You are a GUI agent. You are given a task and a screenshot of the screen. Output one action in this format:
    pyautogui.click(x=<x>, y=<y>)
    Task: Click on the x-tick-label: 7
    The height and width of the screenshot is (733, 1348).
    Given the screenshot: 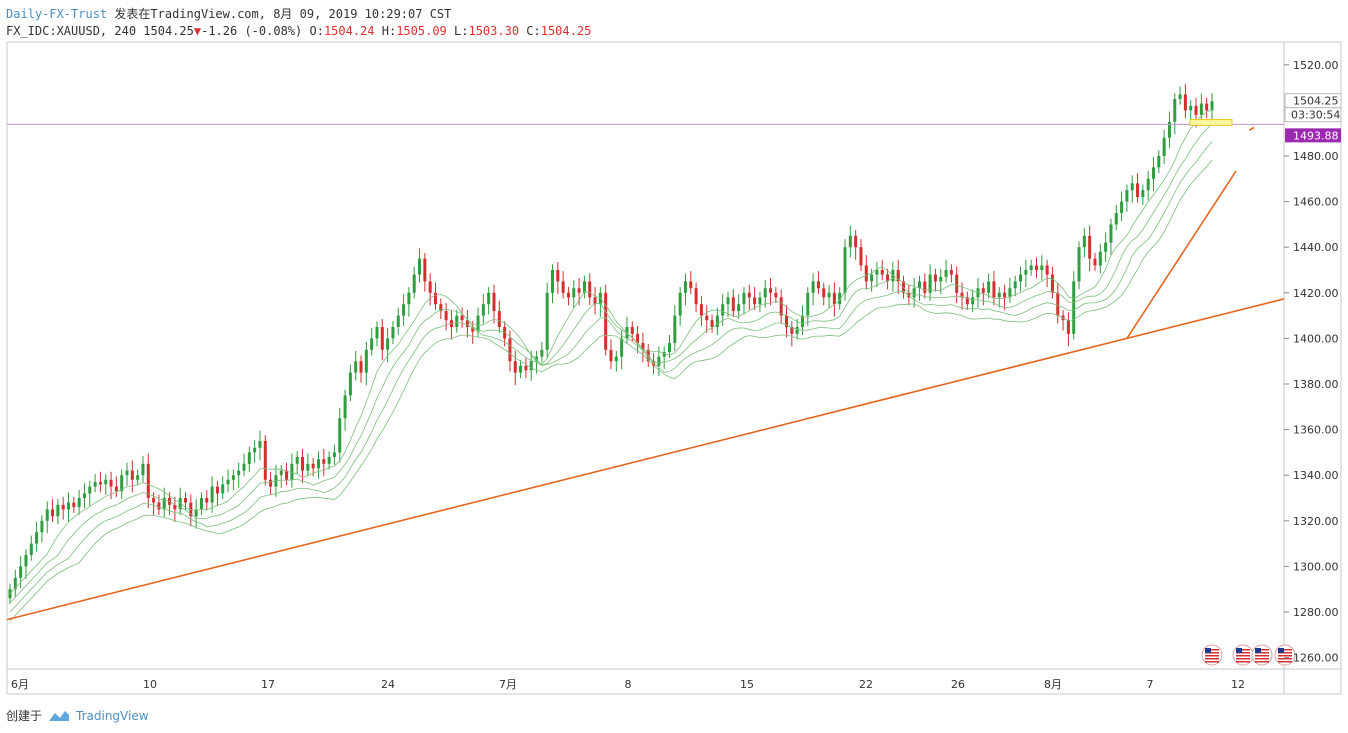 What is the action you would take?
    pyautogui.click(x=1150, y=684)
    